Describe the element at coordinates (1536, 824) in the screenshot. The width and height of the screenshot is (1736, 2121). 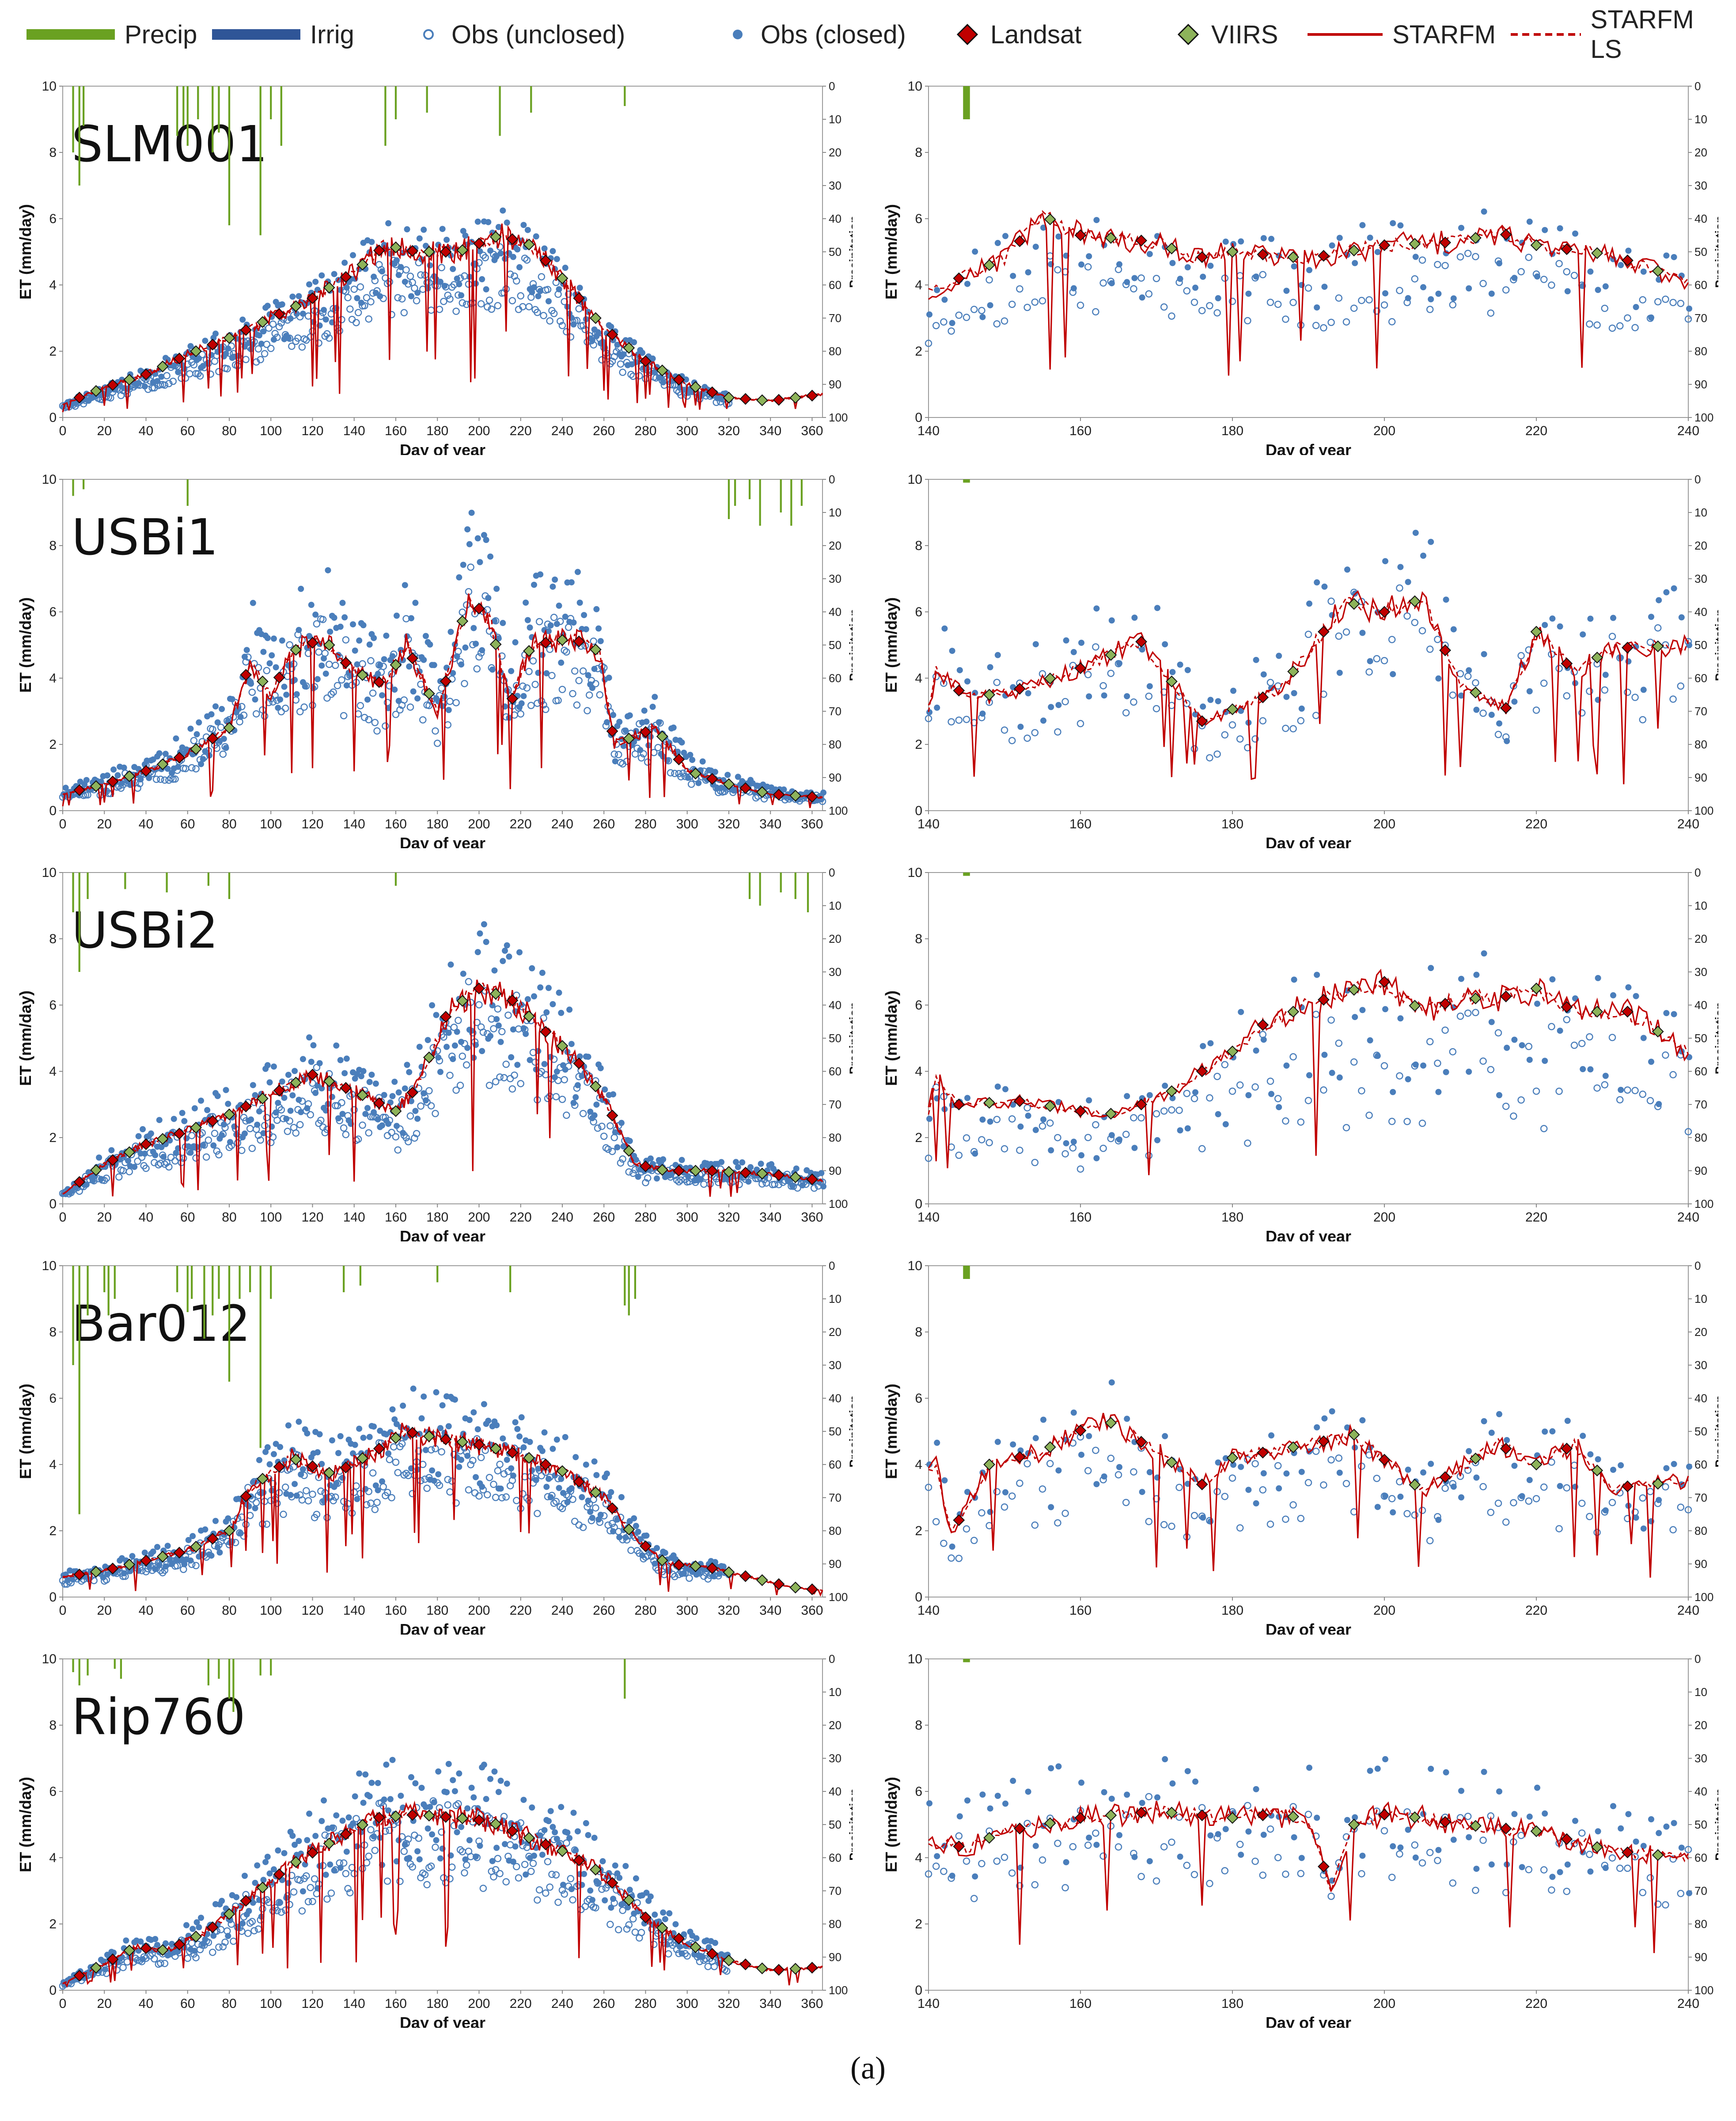
I see `x-tick-label: 220` at that location.